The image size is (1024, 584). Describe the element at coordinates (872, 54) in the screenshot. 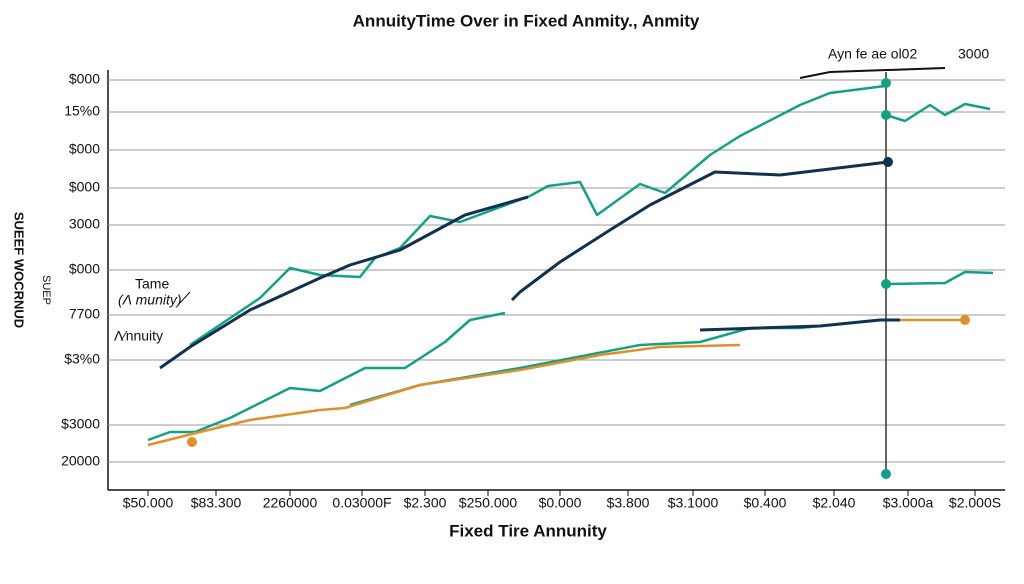

I see `annotation: Ayn fe ae ol02` at that location.